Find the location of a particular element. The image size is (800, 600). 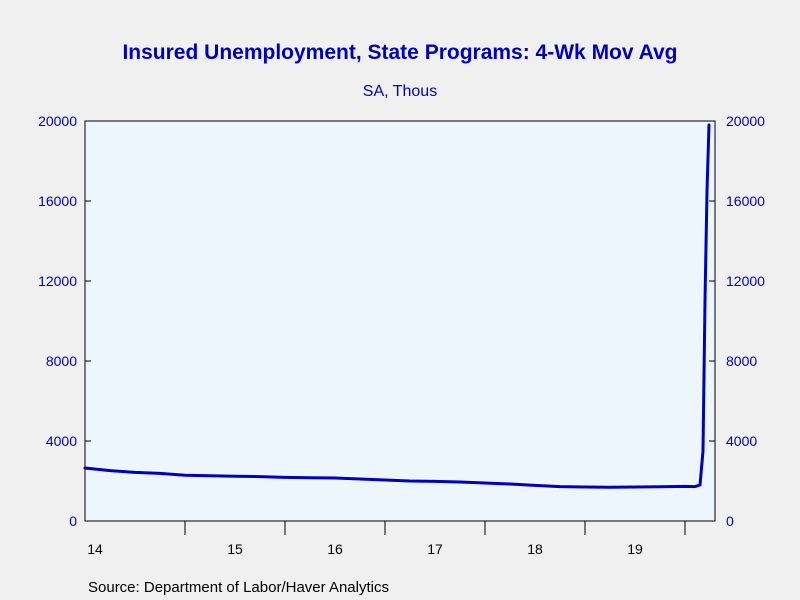

y-tick-label-right: 0 is located at coordinates (730, 521).